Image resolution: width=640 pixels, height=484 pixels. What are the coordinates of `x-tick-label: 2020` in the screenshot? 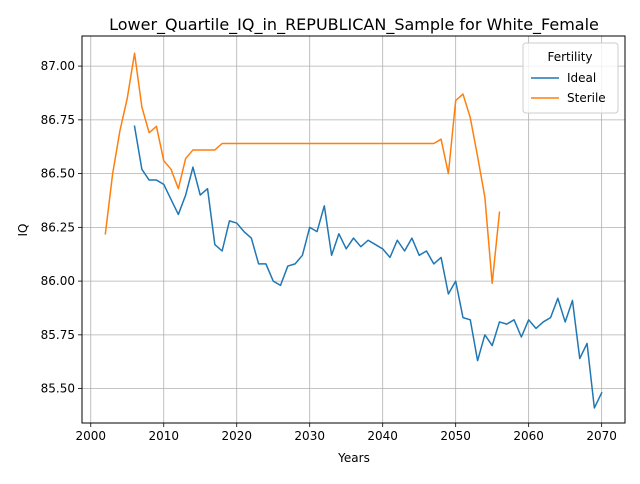 It's located at (236, 436).